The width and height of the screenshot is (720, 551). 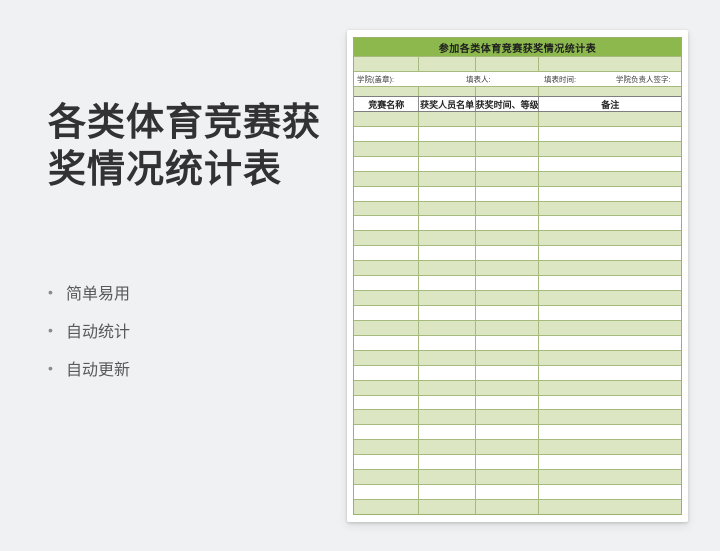 What do you see at coordinates (560, 79) in the screenshot?
I see `meta-label-fill-date: 填表时间:` at bounding box center [560, 79].